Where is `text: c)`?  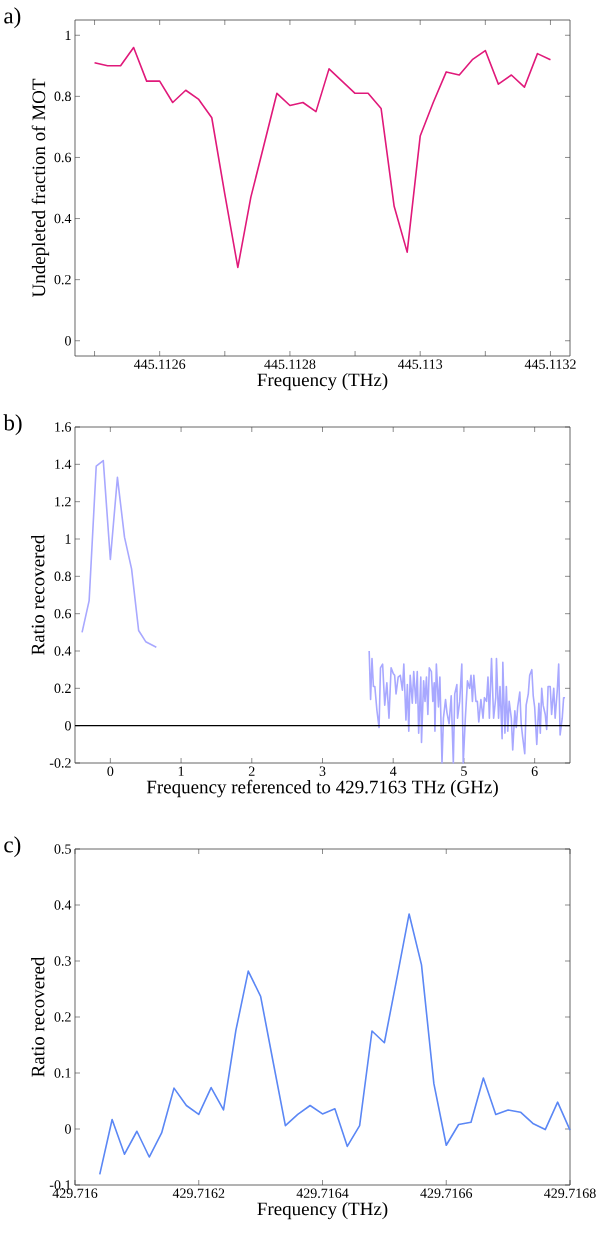 text: c) is located at coordinates (12, 847).